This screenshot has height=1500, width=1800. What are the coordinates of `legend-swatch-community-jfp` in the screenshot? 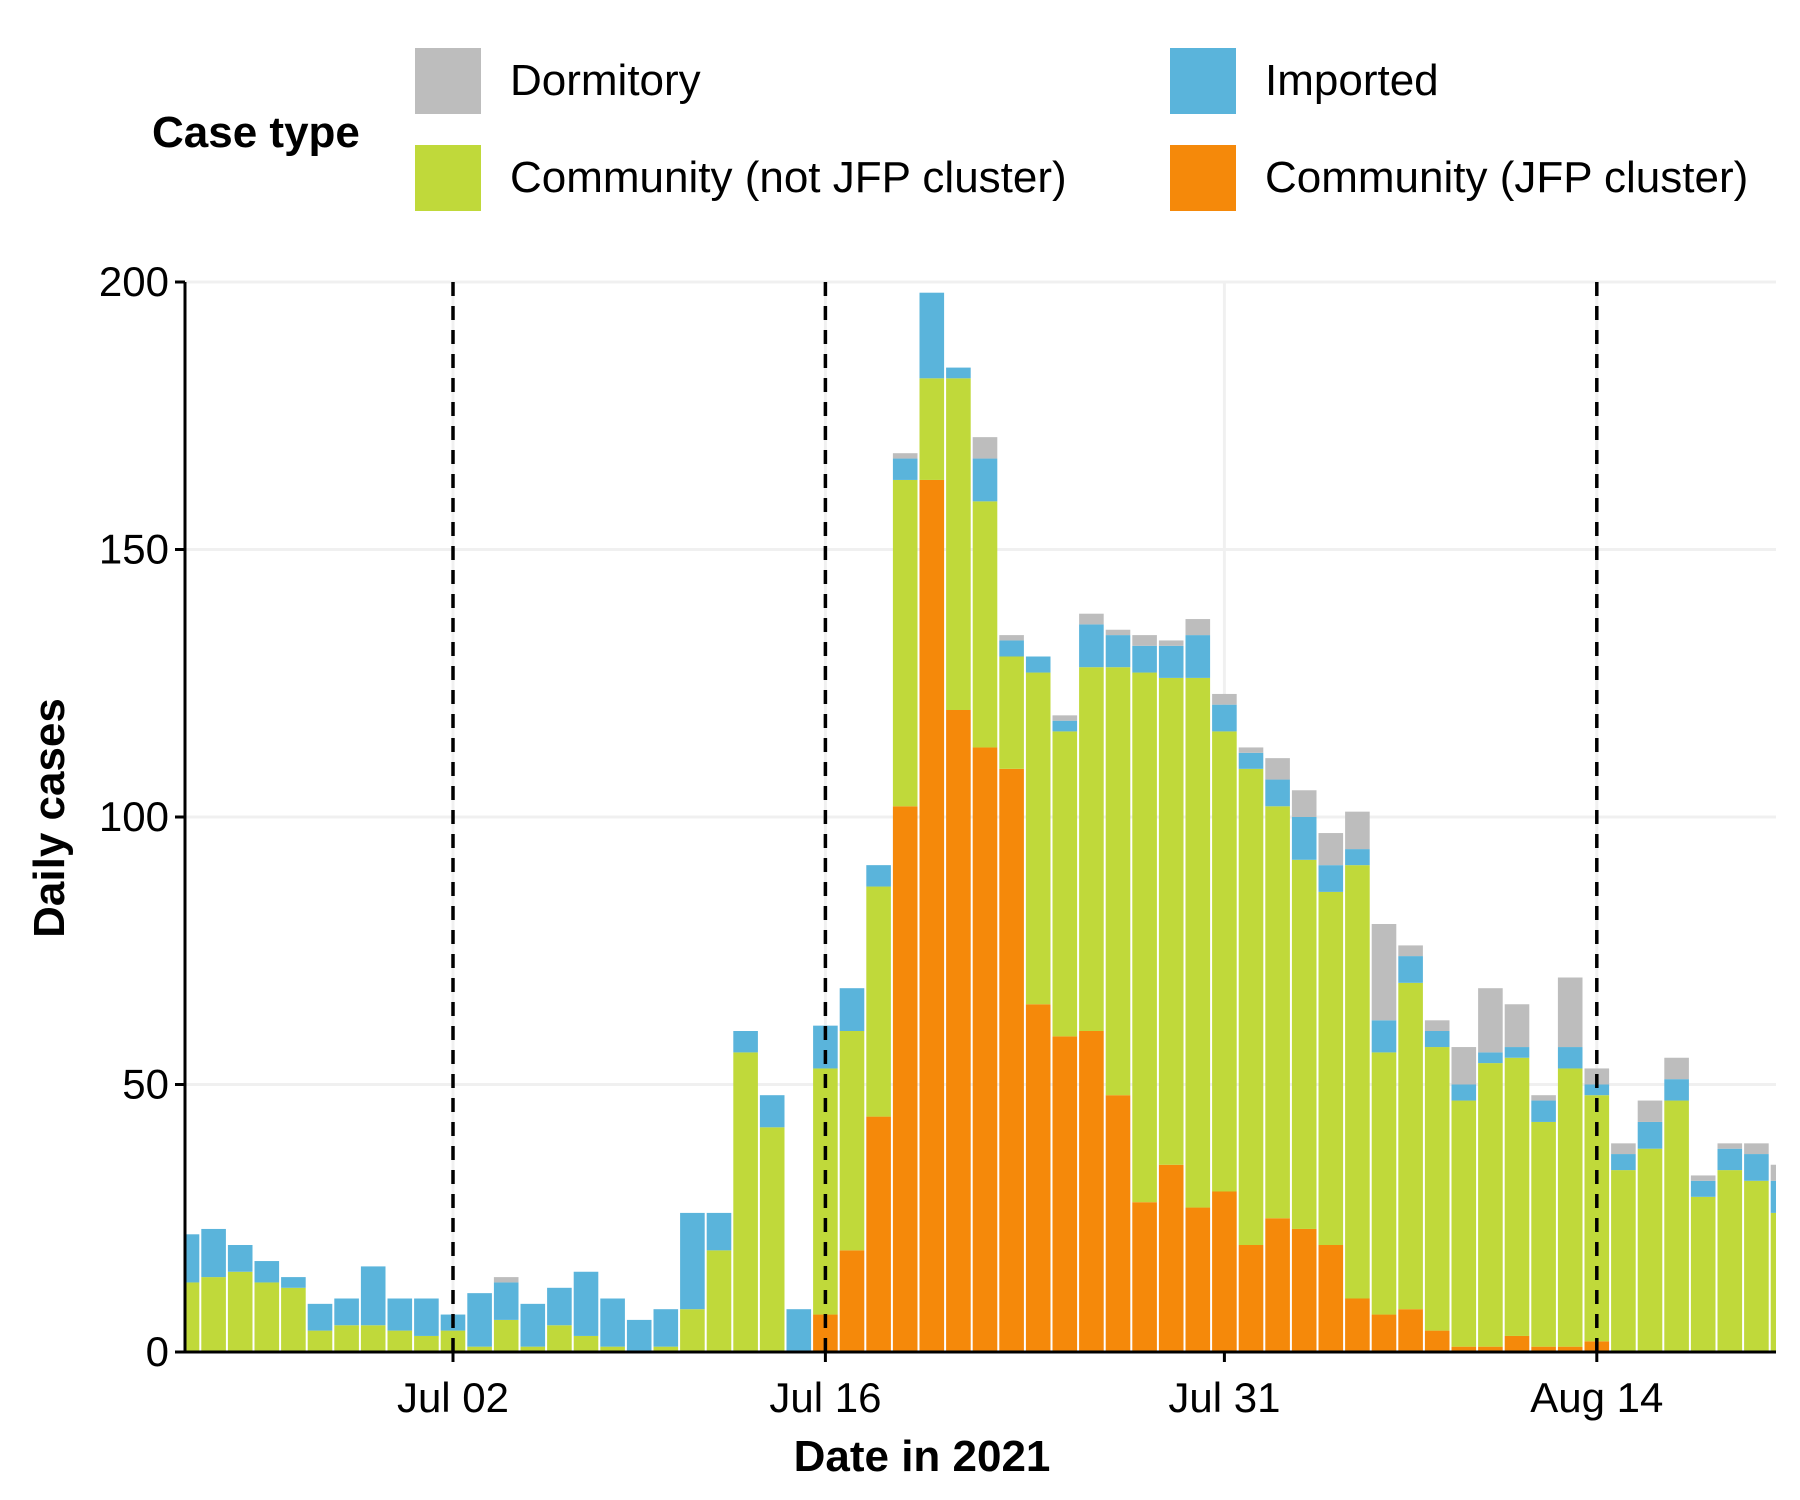 It's located at (1203, 178).